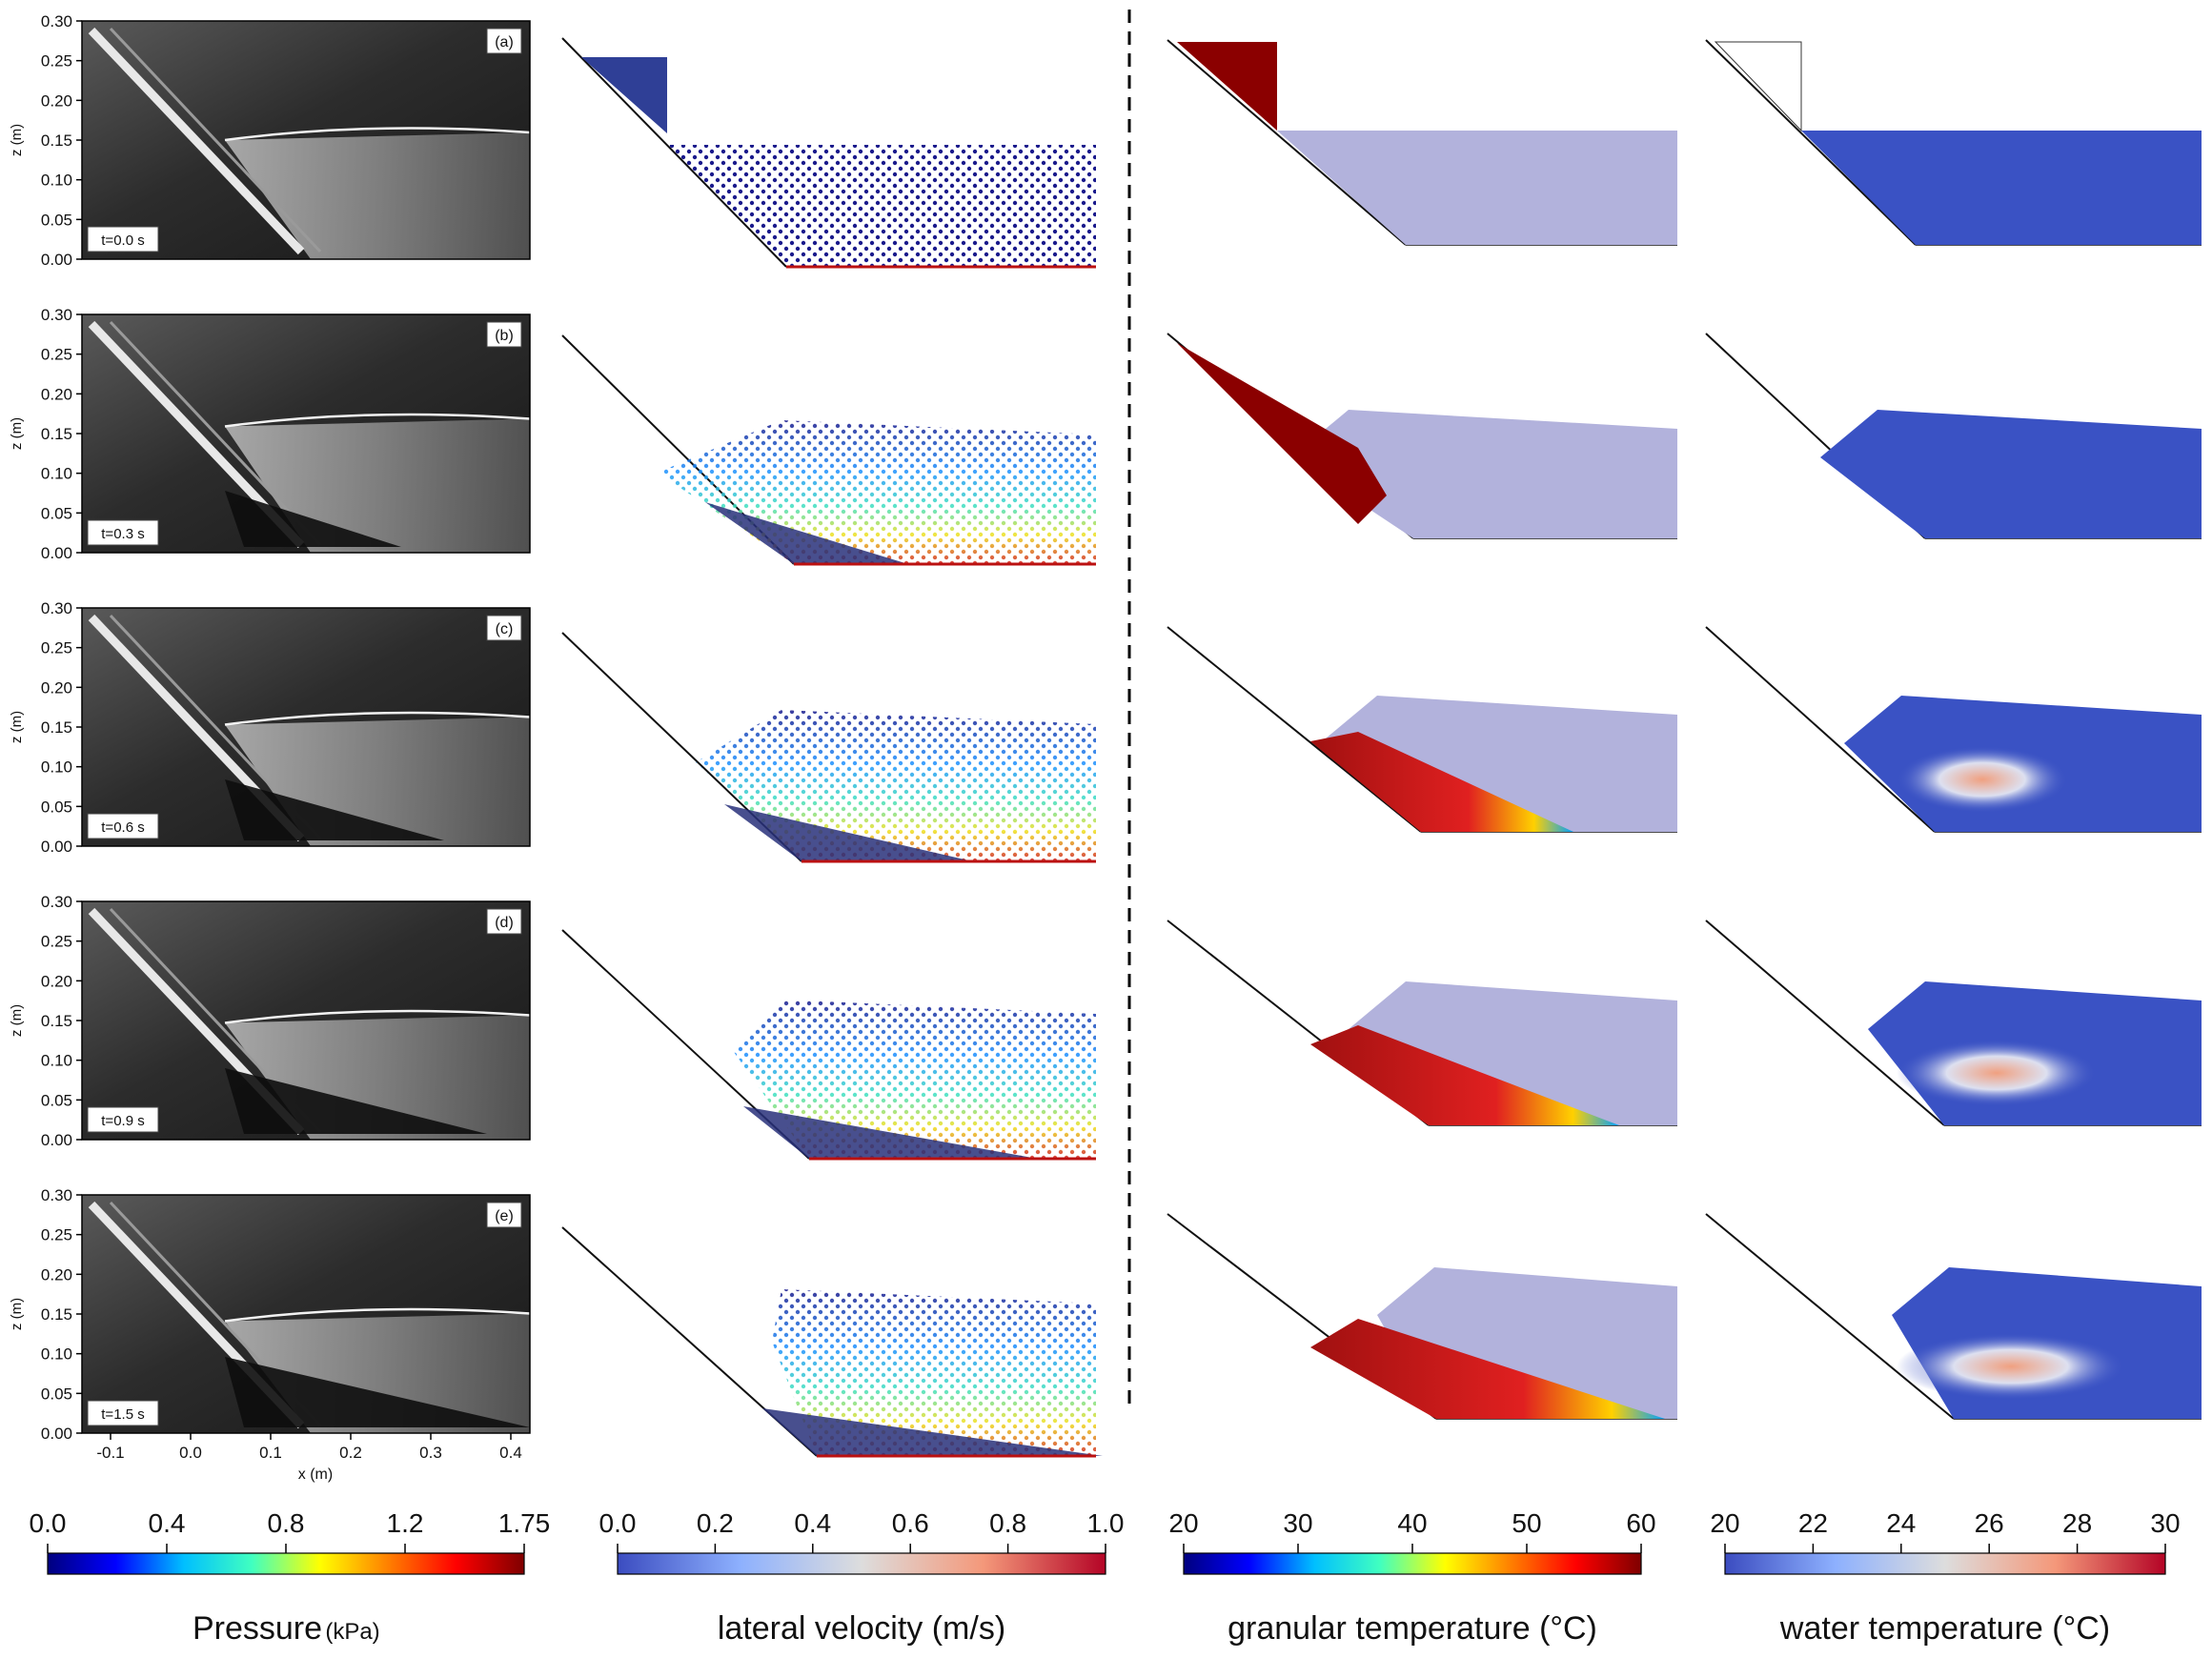 Image resolution: width=2212 pixels, height=1678 pixels. I want to click on granular-outline, so click(1758, 86).